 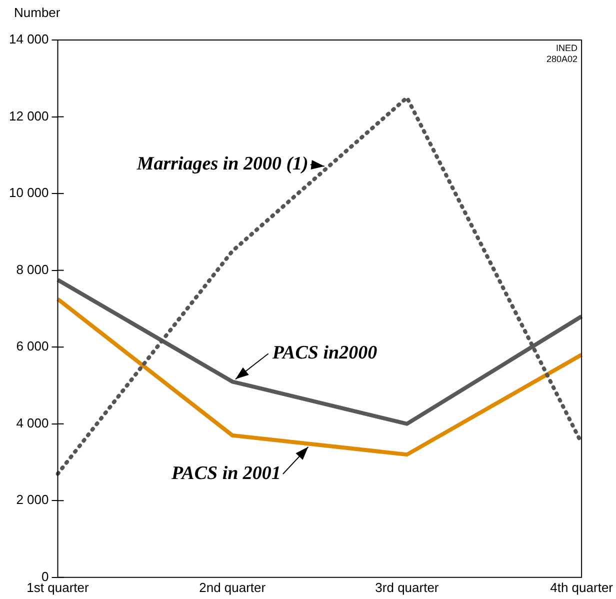 What do you see at coordinates (407, 587) in the screenshot?
I see `x-tick-label: 3rd quarter` at bounding box center [407, 587].